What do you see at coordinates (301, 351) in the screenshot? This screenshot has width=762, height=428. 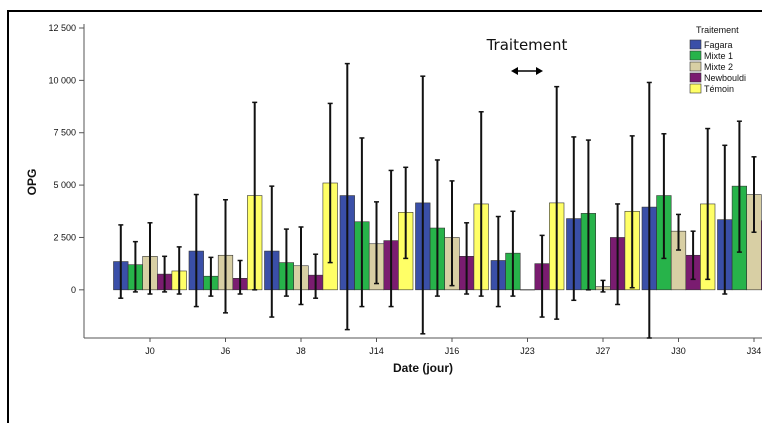 I see `x-tick-label: J8` at bounding box center [301, 351].